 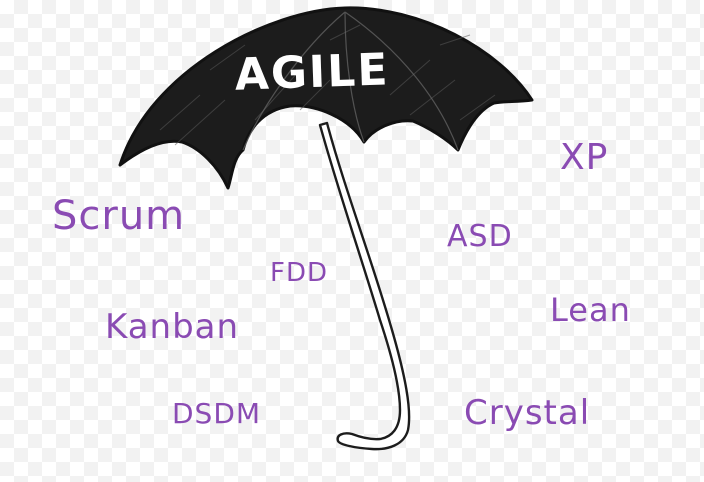 What do you see at coordinates (590, 310) in the screenshot?
I see `method-lean: Lean` at bounding box center [590, 310].